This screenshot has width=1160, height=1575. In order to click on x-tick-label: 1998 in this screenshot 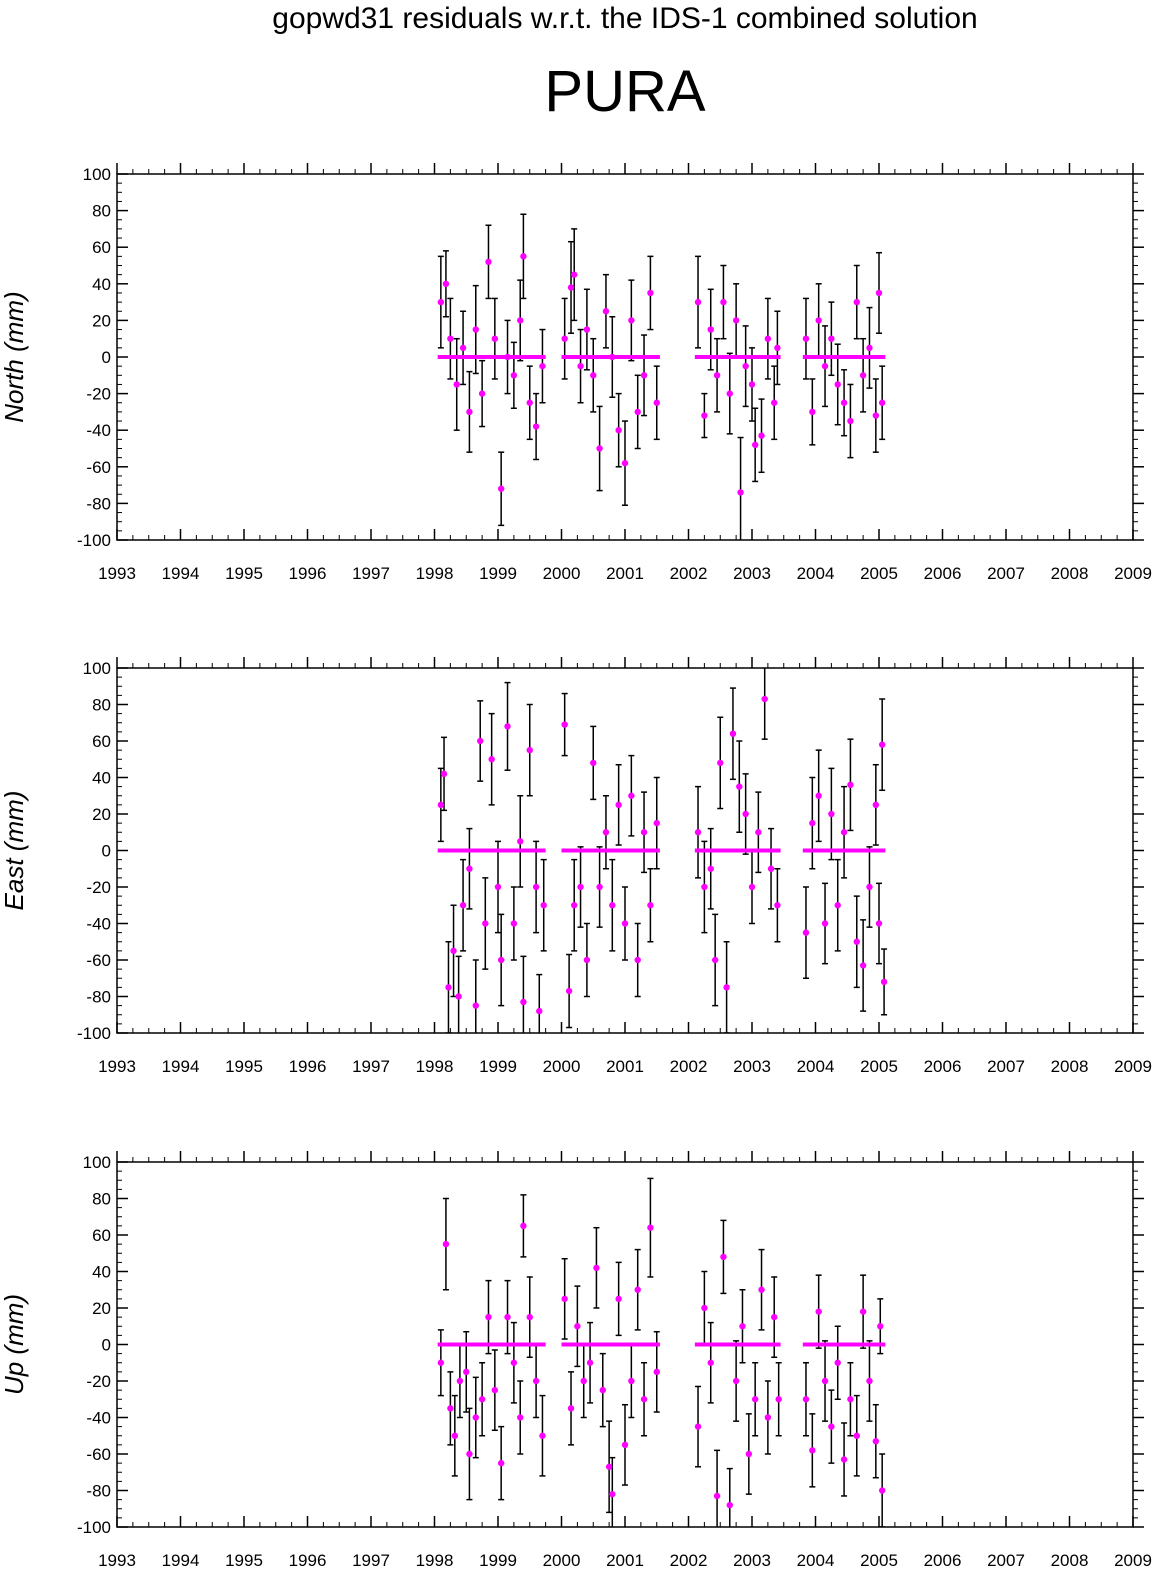, I will do `click(435, 573)`.